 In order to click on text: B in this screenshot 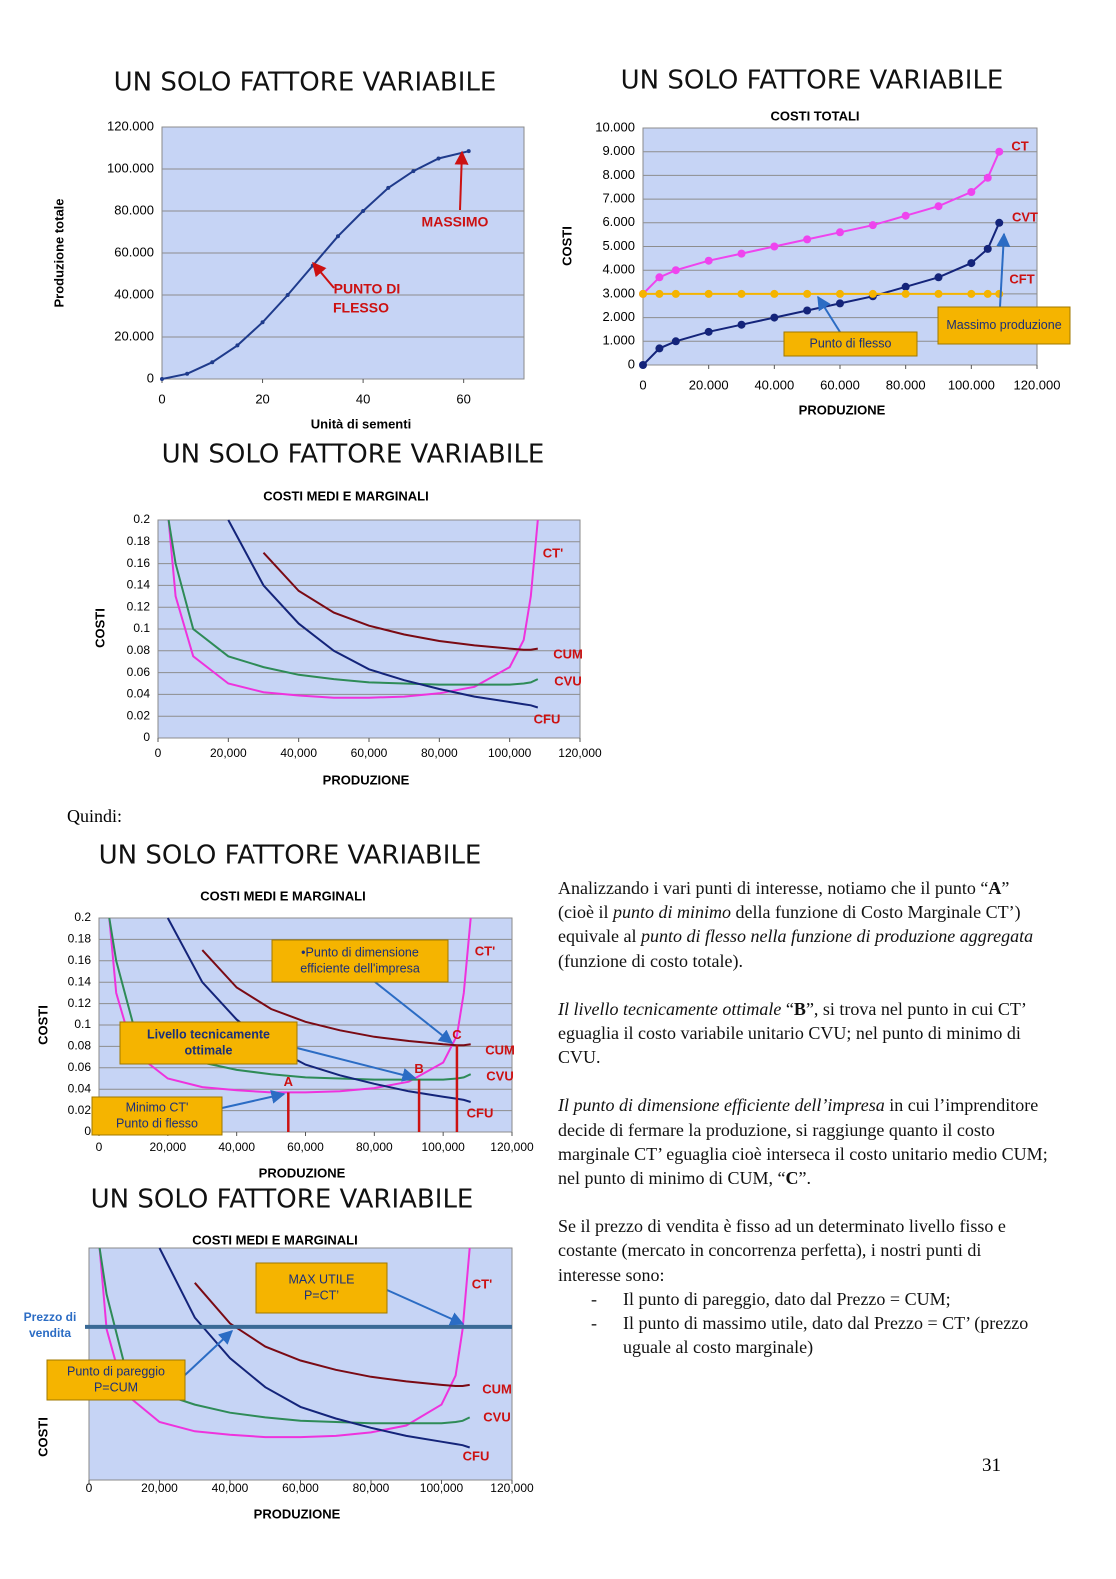, I will do `click(799, 1008)`.